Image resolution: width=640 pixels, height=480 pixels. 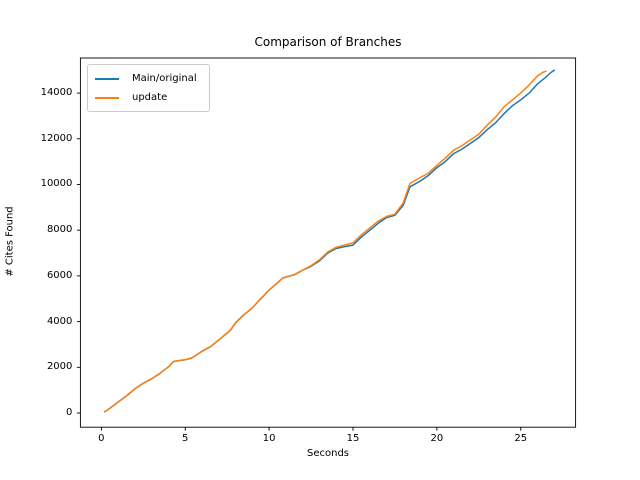 I want to click on y-tick-label: 6000, so click(x=59, y=275).